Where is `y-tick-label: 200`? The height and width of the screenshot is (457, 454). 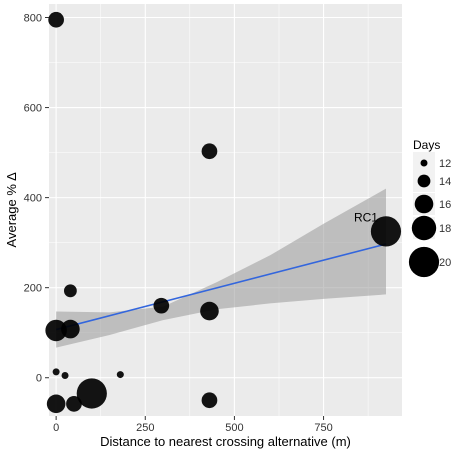 y-tick-label: 200 is located at coordinates (33, 289).